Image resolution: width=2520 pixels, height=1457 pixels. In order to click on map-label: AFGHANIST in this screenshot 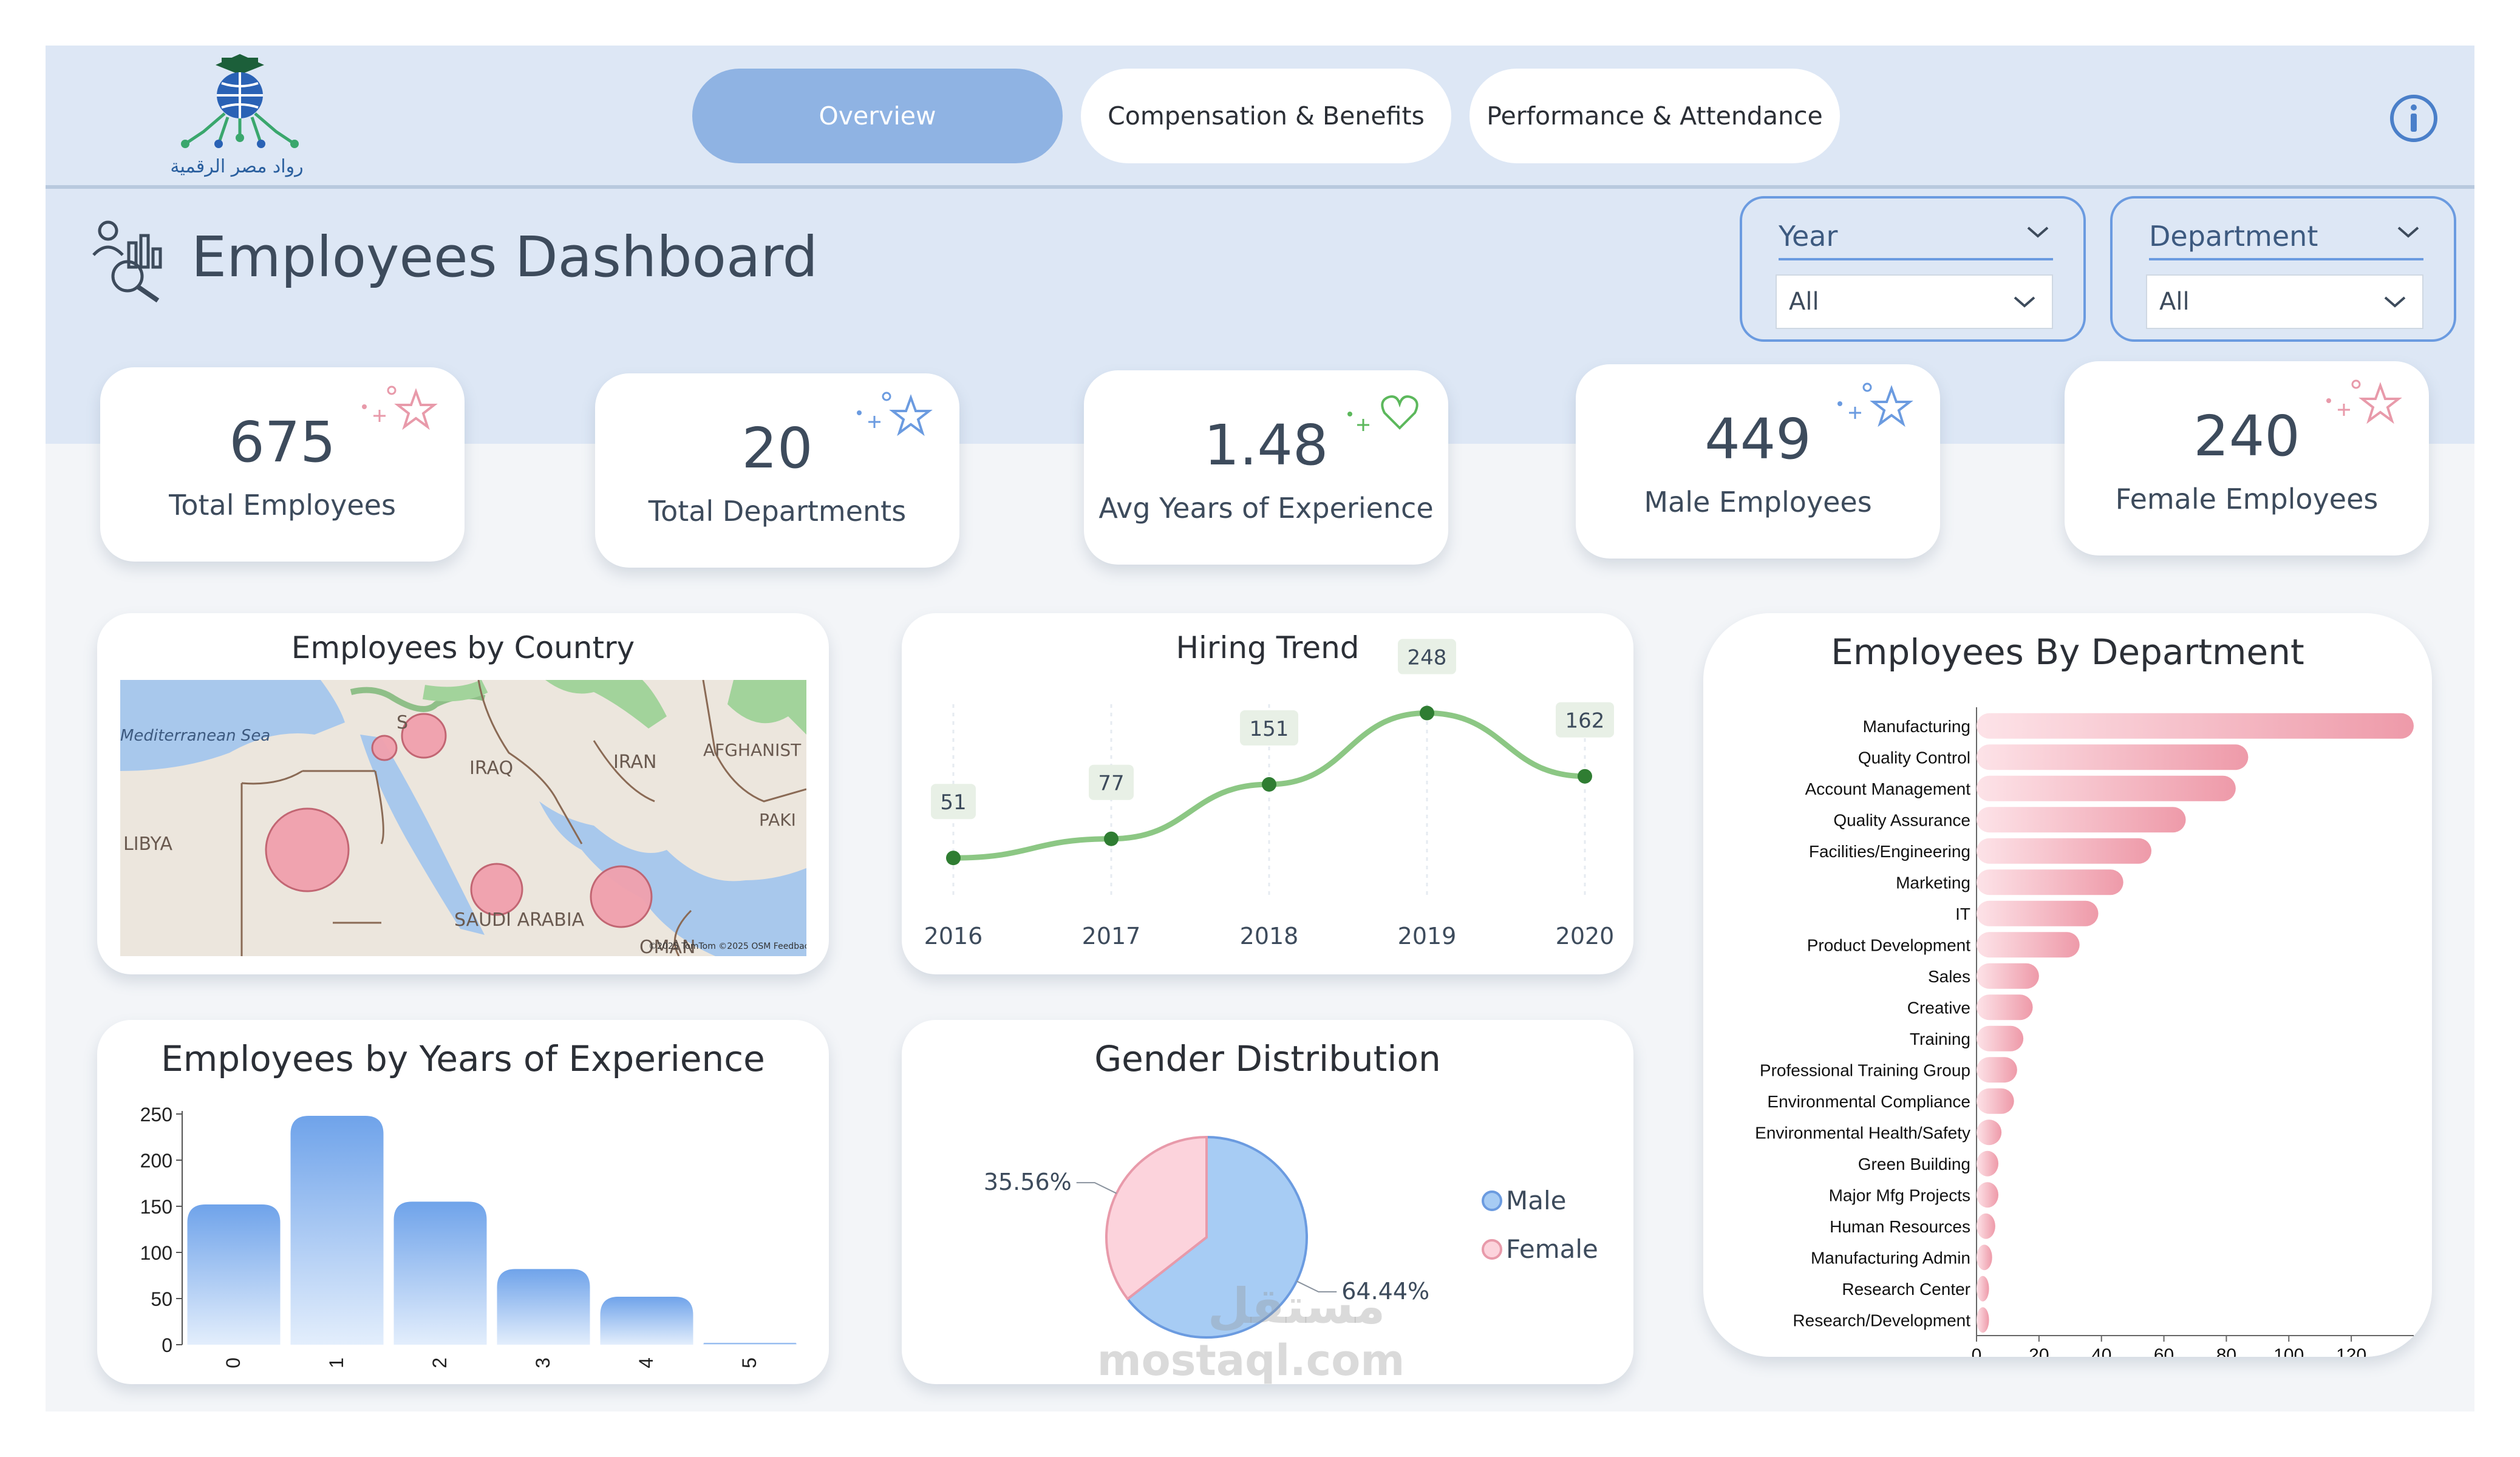, I will do `click(752, 750)`.